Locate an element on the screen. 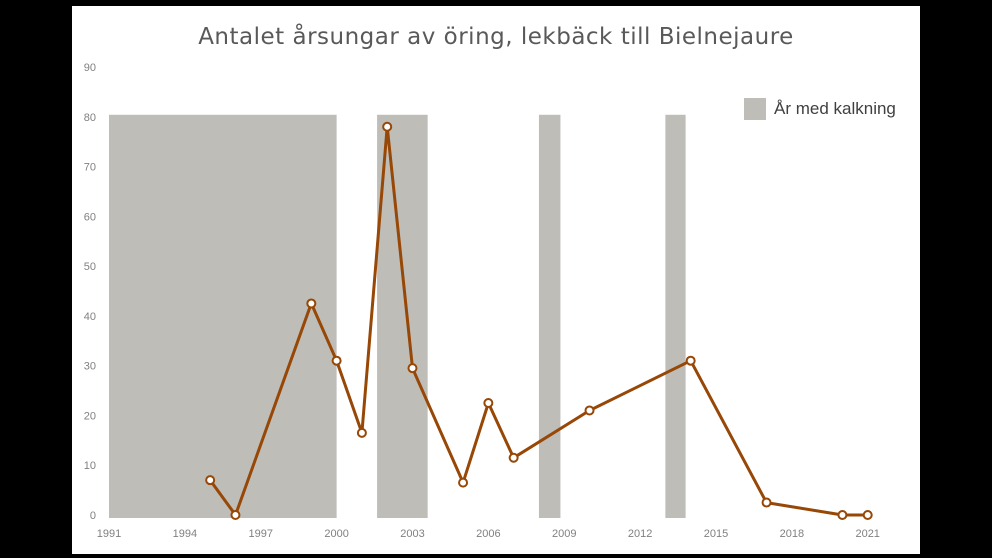  x-tick-label: 1991 is located at coordinates (109, 534).